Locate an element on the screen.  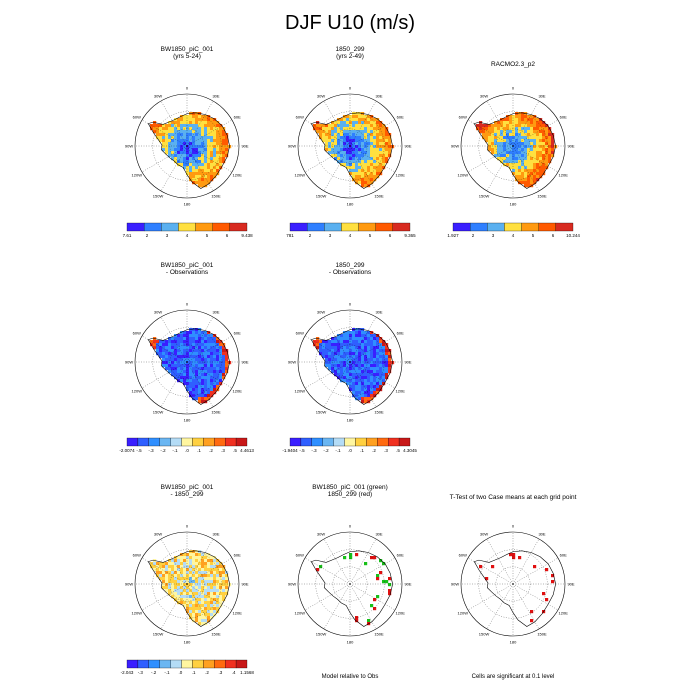
colorbar-swatch is located at coordinates (241, 664).